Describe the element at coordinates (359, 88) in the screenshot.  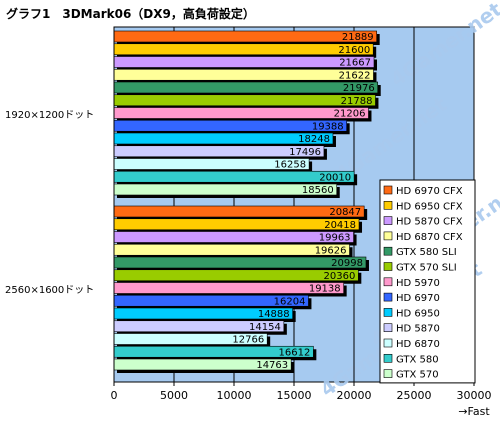
I see `bar-value-label: 21976` at that location.